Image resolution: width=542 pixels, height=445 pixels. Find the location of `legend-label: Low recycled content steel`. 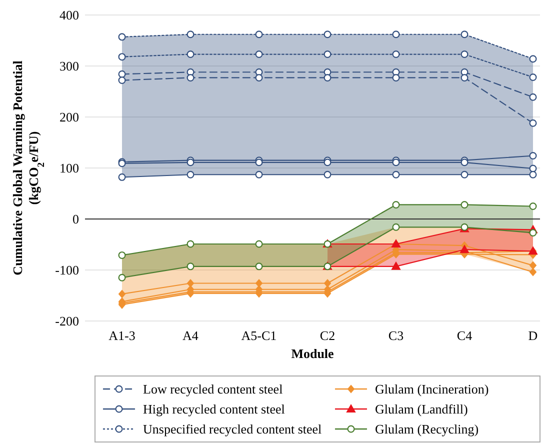

legend-label: Low recycled content steel is located at coordinates (213, 389).